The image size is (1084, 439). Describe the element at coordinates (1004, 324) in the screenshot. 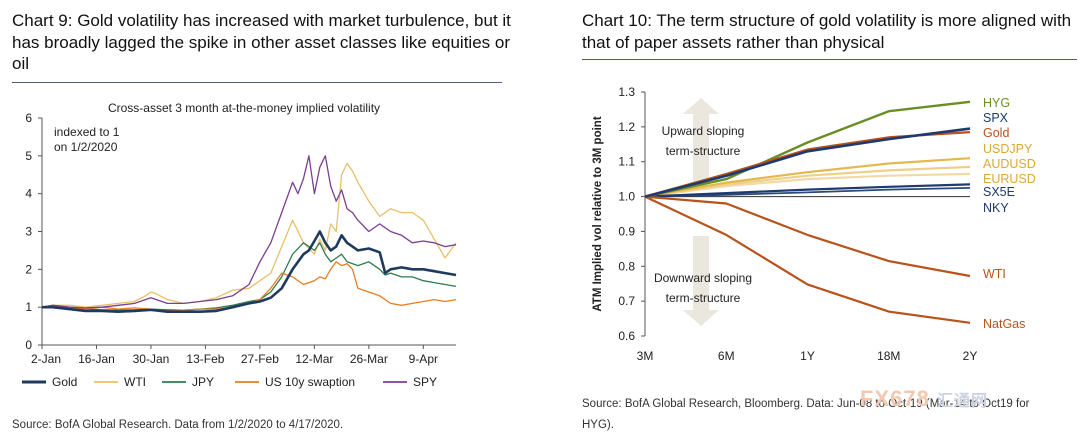

I see `series-label-natgas: NatGas` at that location.